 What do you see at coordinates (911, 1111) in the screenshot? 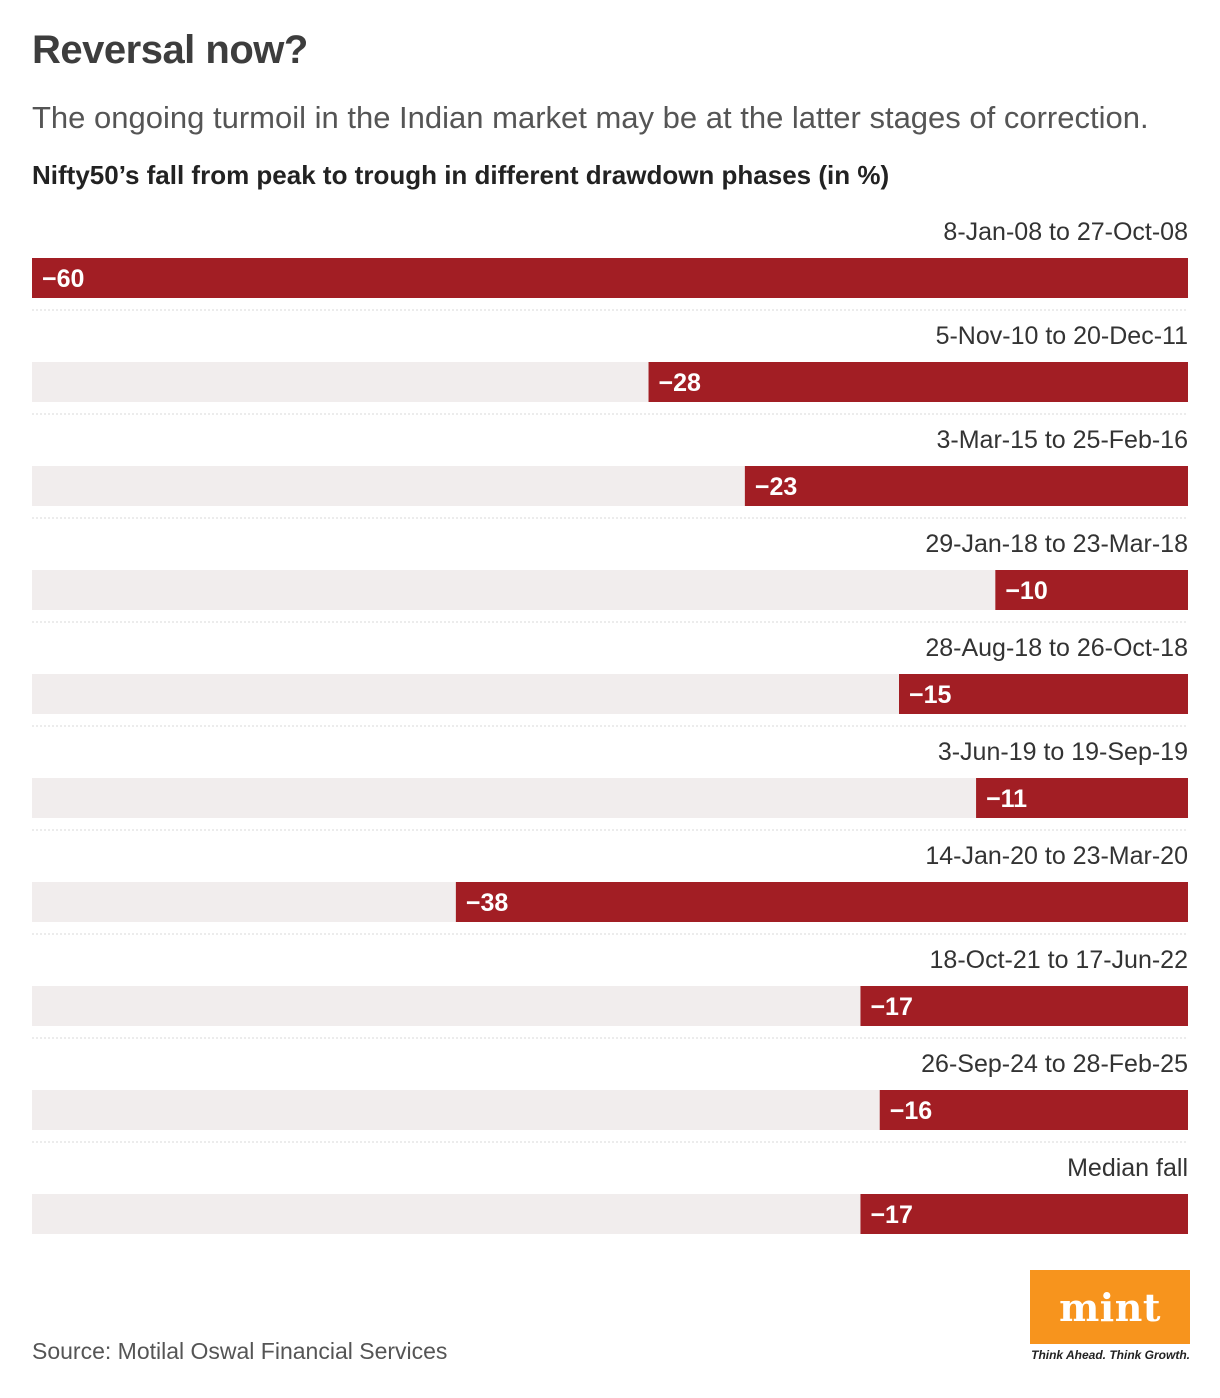
I see `value-label: −16` at bounding box center [911, 1111].